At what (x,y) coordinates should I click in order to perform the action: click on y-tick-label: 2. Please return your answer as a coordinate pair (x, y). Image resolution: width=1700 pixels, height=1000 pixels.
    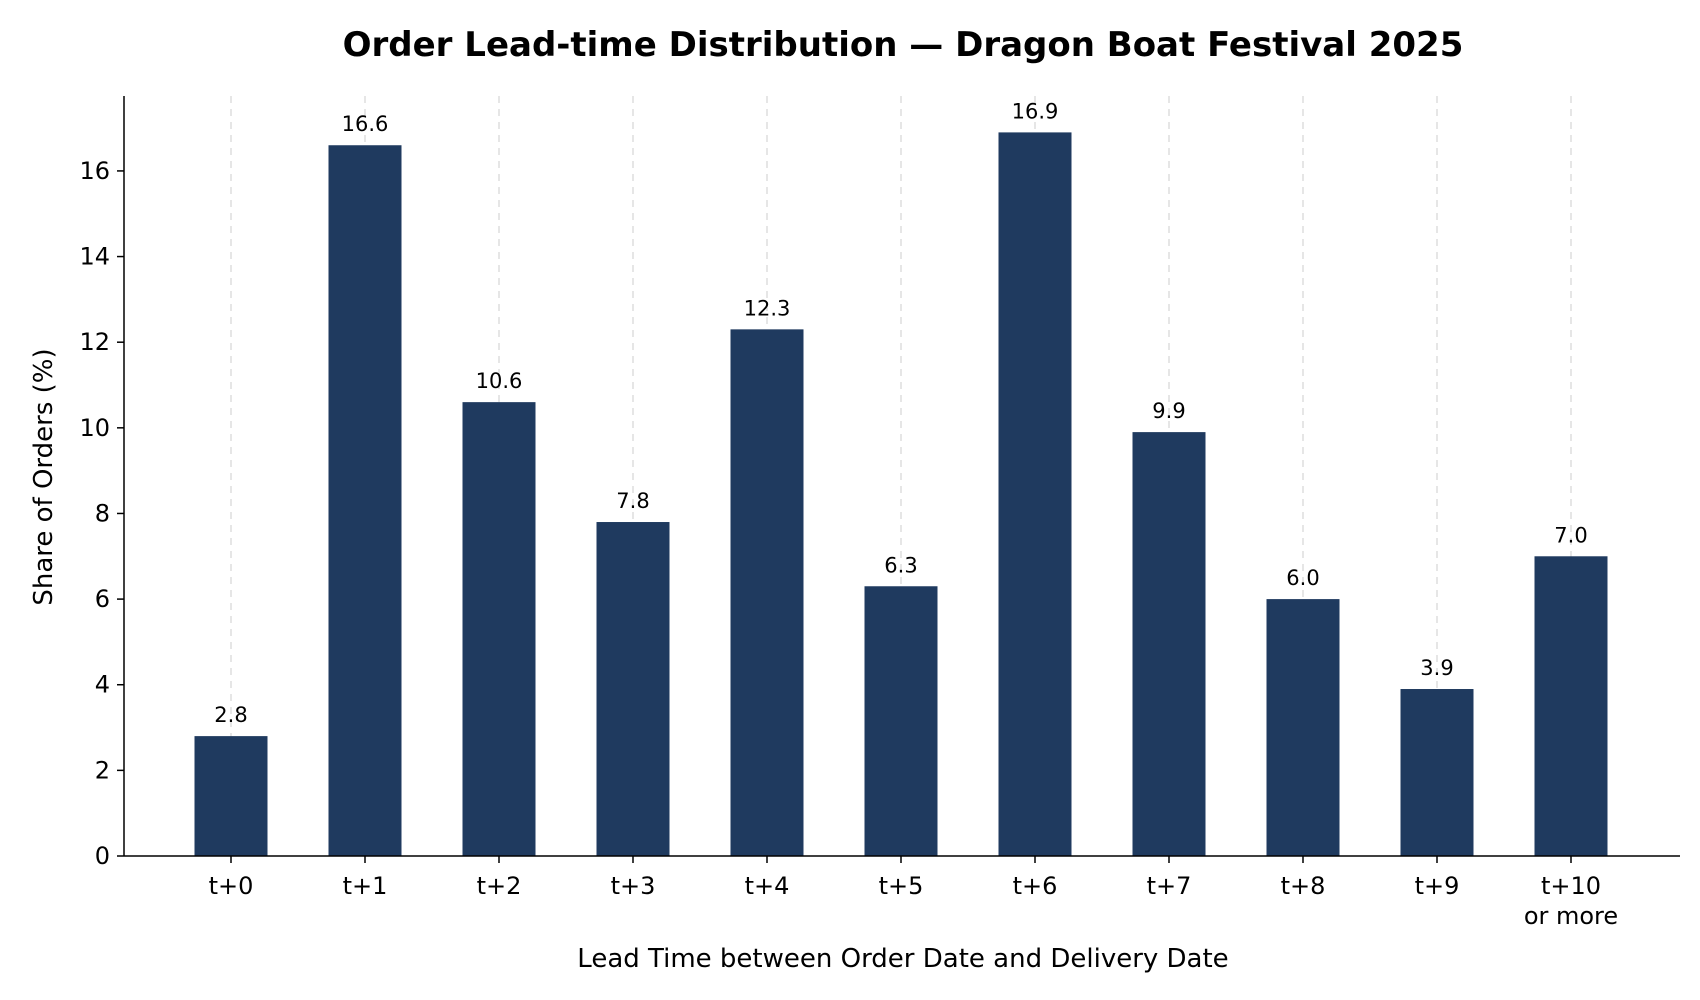
    Looking at the image, I should click on (102, 770).